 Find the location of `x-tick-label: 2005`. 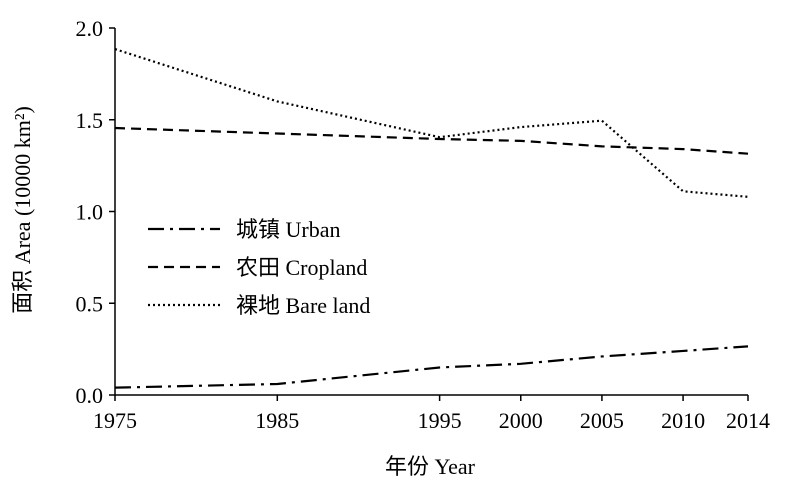

x-tick-label: 2005 is located at coordinates (602, 420).